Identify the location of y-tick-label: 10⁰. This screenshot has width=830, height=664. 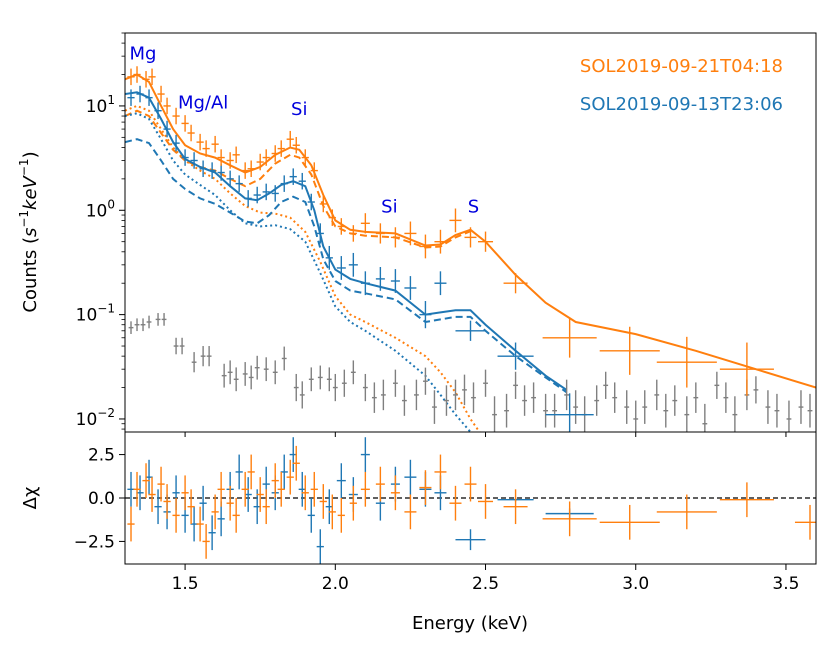
(100, 209).